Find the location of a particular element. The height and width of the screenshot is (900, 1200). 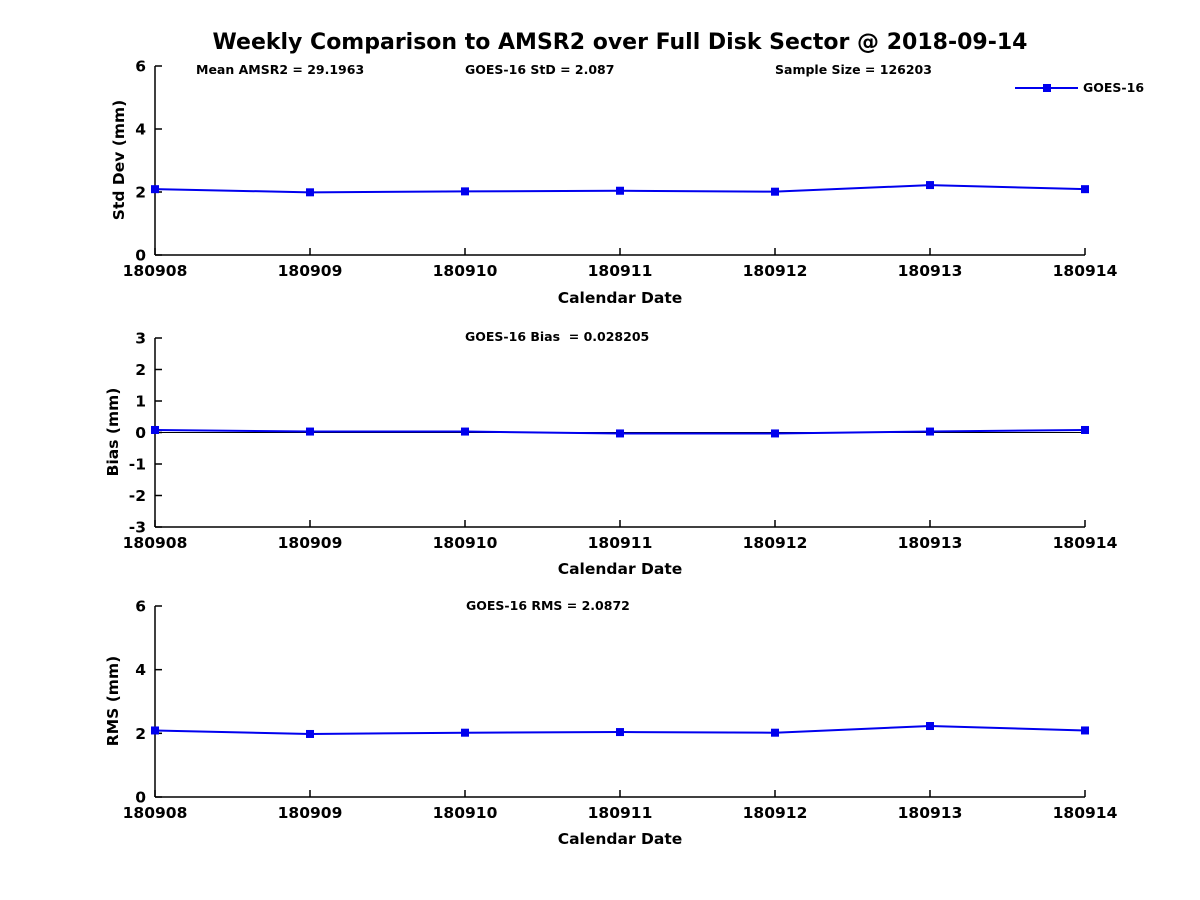

y-tick-label: -3 is located at coordinates (137, 528).